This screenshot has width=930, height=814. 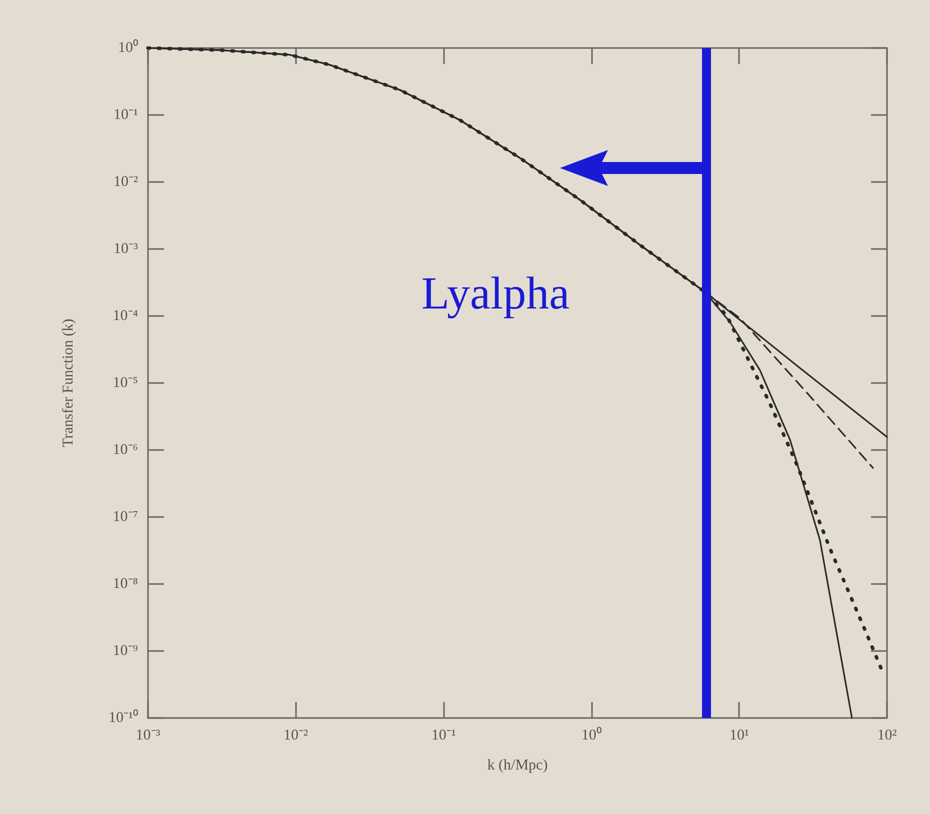 I want to click on y-tick-label: 10⁻³, so click(x=126, y=249).